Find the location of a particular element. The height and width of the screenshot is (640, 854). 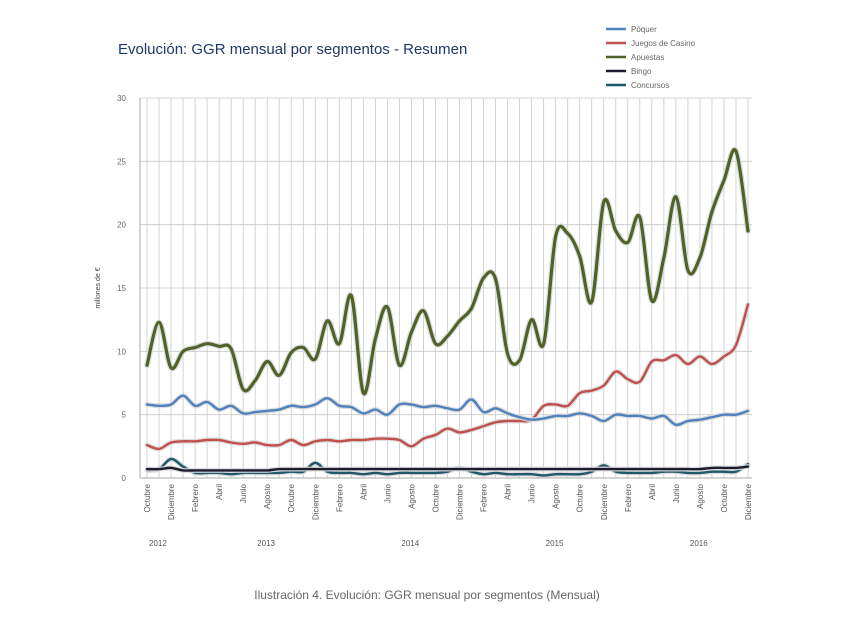

year-label: 2015 is located at coordinates (555, 543).